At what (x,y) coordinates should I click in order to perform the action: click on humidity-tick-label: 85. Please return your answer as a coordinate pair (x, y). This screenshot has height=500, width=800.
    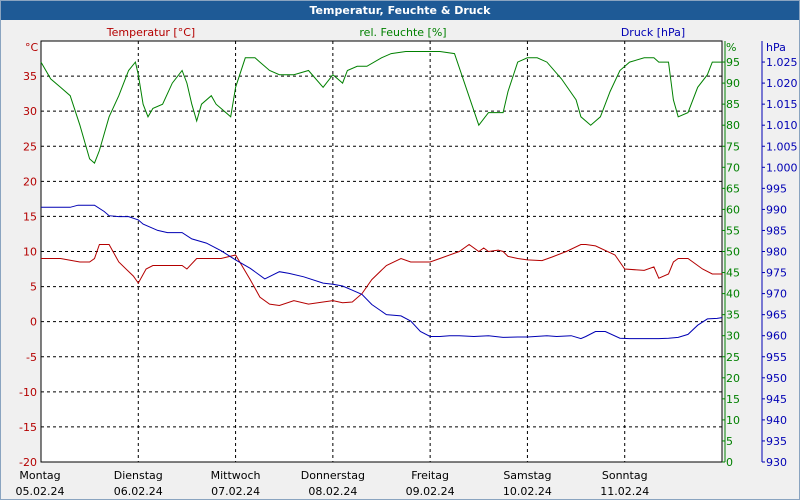
    Looking at the image, I should click on (733, 104).